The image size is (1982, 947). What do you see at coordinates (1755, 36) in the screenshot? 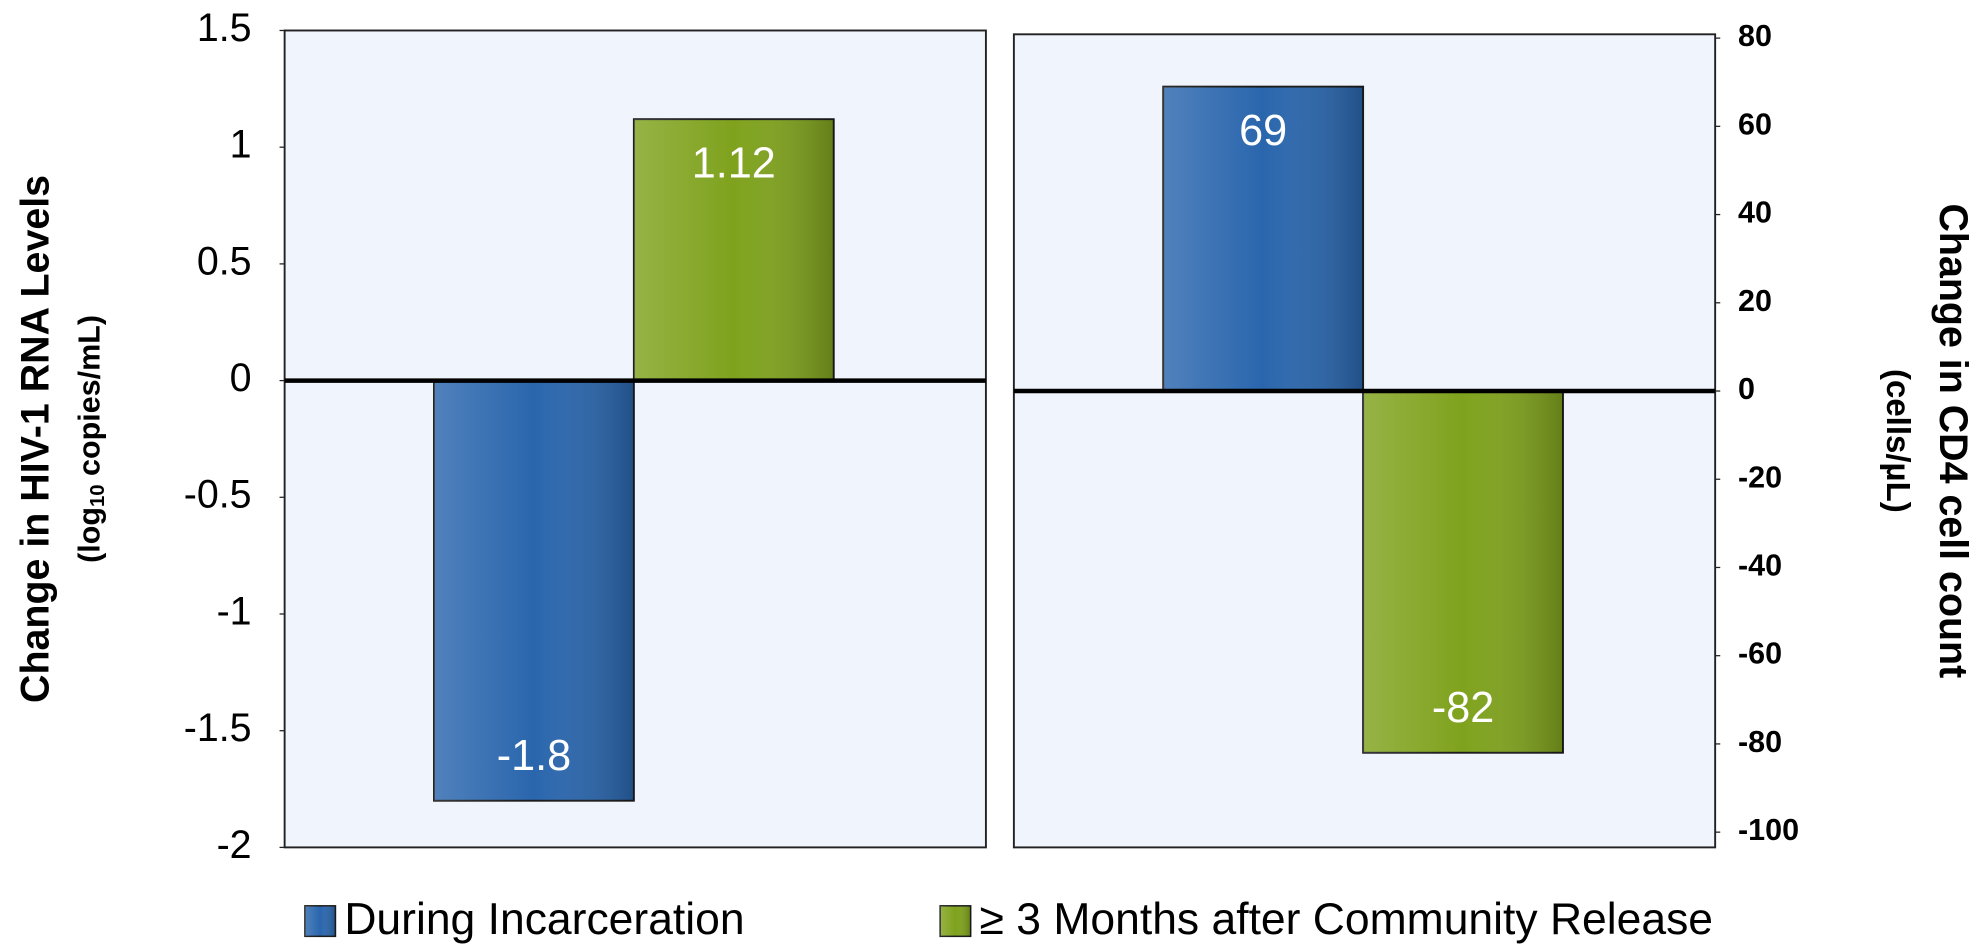
I see `y-tick-label: 80` at bounding box center [1755, 36].